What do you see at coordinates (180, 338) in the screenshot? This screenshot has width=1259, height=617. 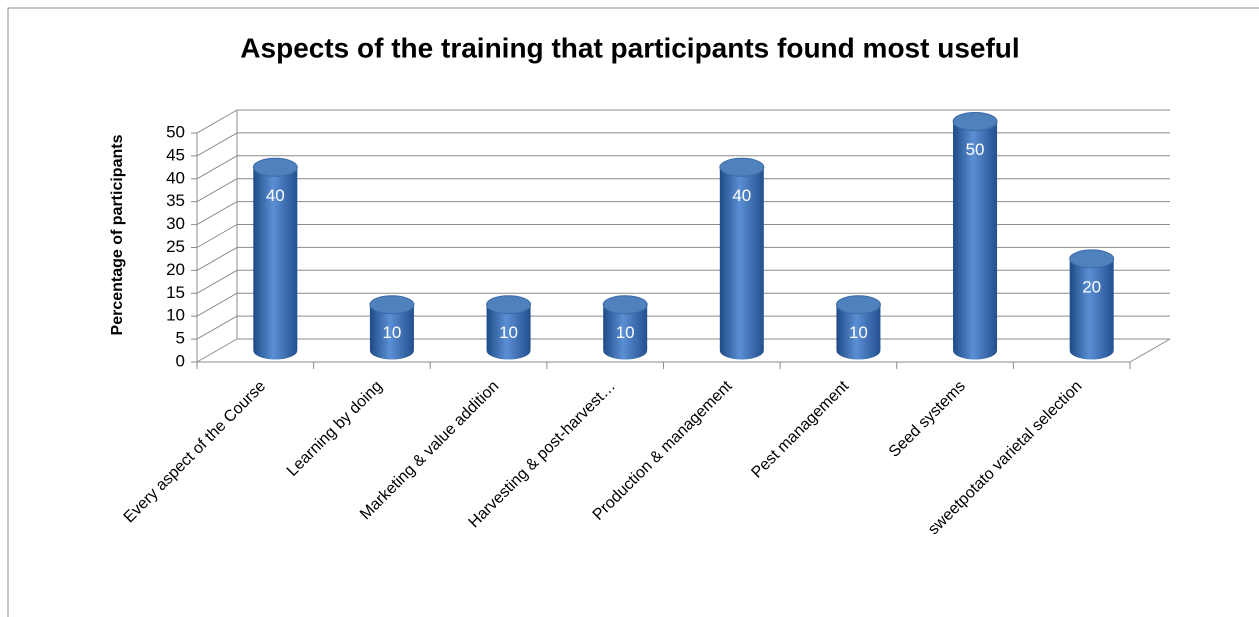 I see `y-tick-label: 5` at bounding box center [180, 338].